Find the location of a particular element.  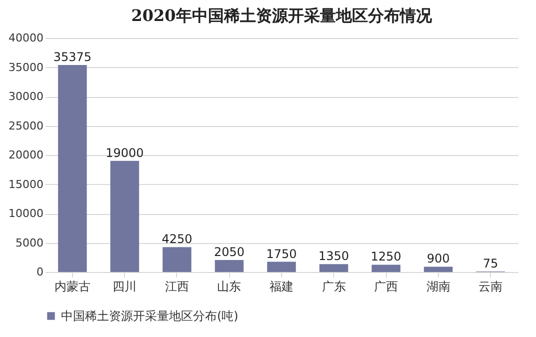

x-tick-label: 内蒙古 is located at coordinates (72, 287).